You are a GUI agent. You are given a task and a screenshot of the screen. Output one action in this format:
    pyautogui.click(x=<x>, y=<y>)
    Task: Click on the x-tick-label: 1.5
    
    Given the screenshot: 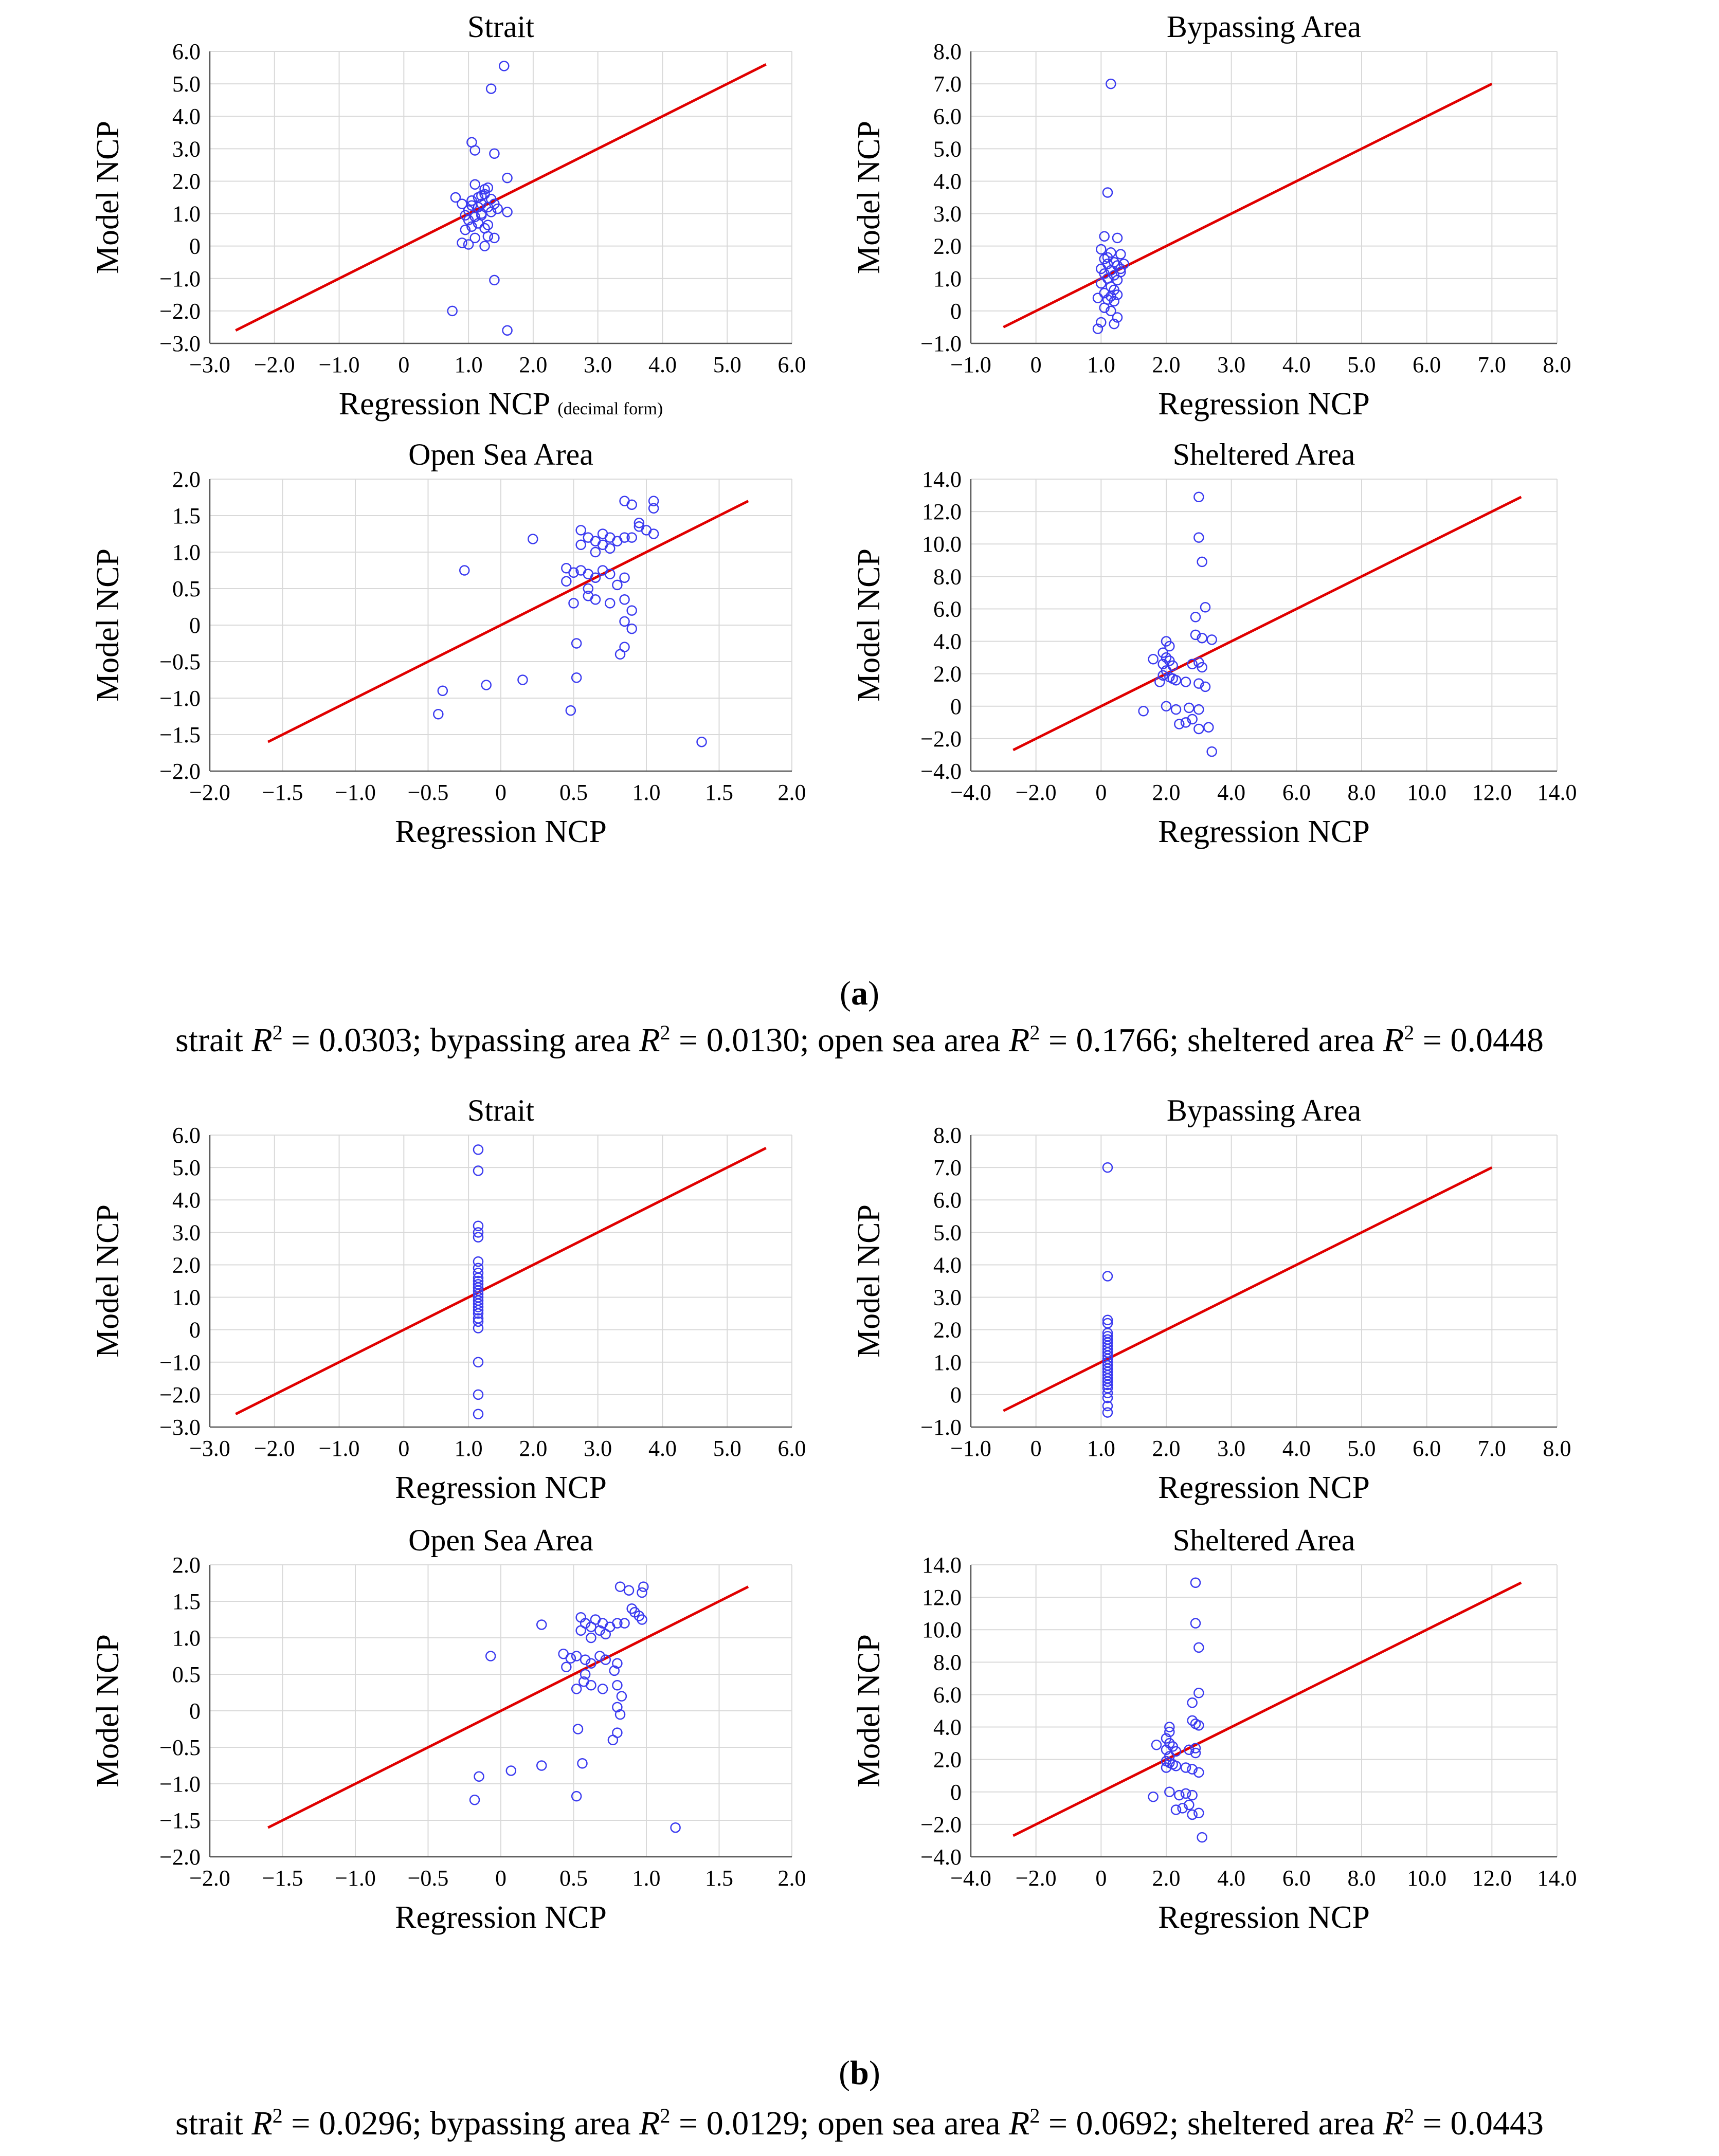 What is the action you would take?
    pyautogui.click(x=719, y=792)
    